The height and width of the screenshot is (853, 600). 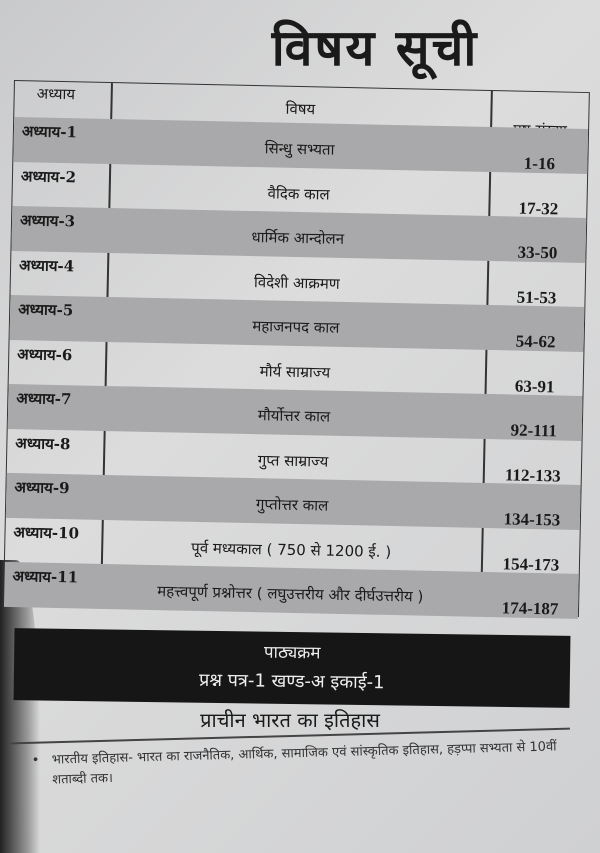 What do you see at coordinates (48, 176) in the screenshot?
I see `chapter-cell: अध्याय-2` at bounding box center [48, 176].